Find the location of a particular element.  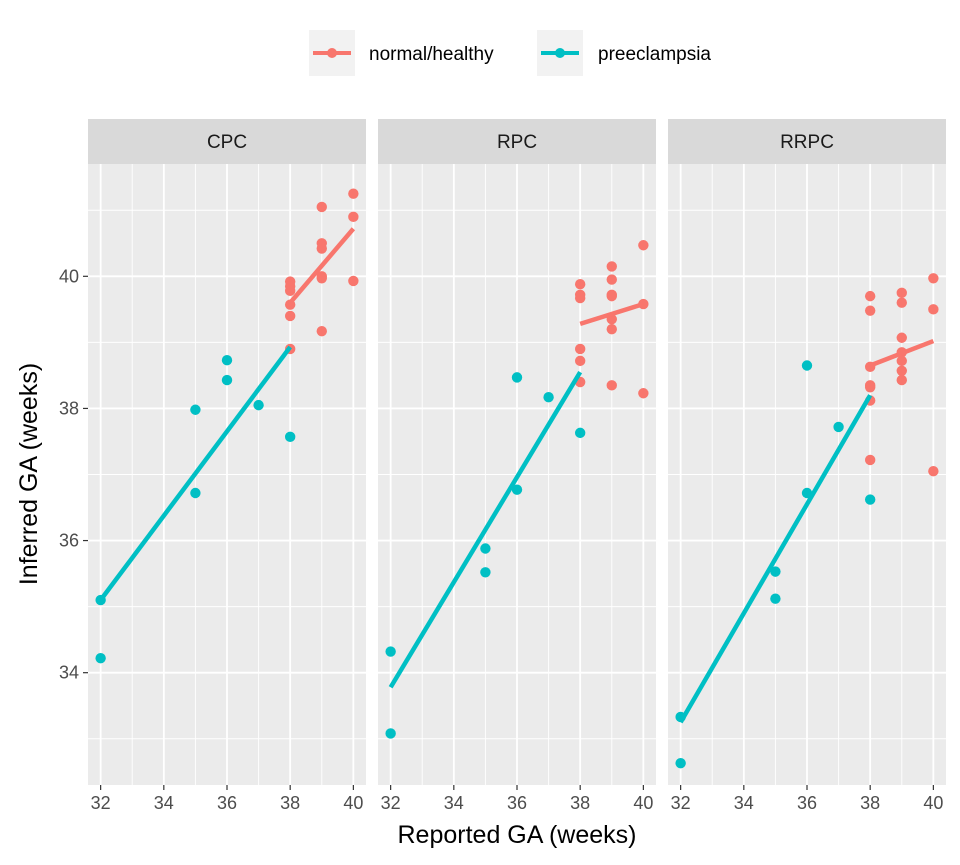

y-axis-title: Inferred GA (weeks) is located at coordinates (29, 474).